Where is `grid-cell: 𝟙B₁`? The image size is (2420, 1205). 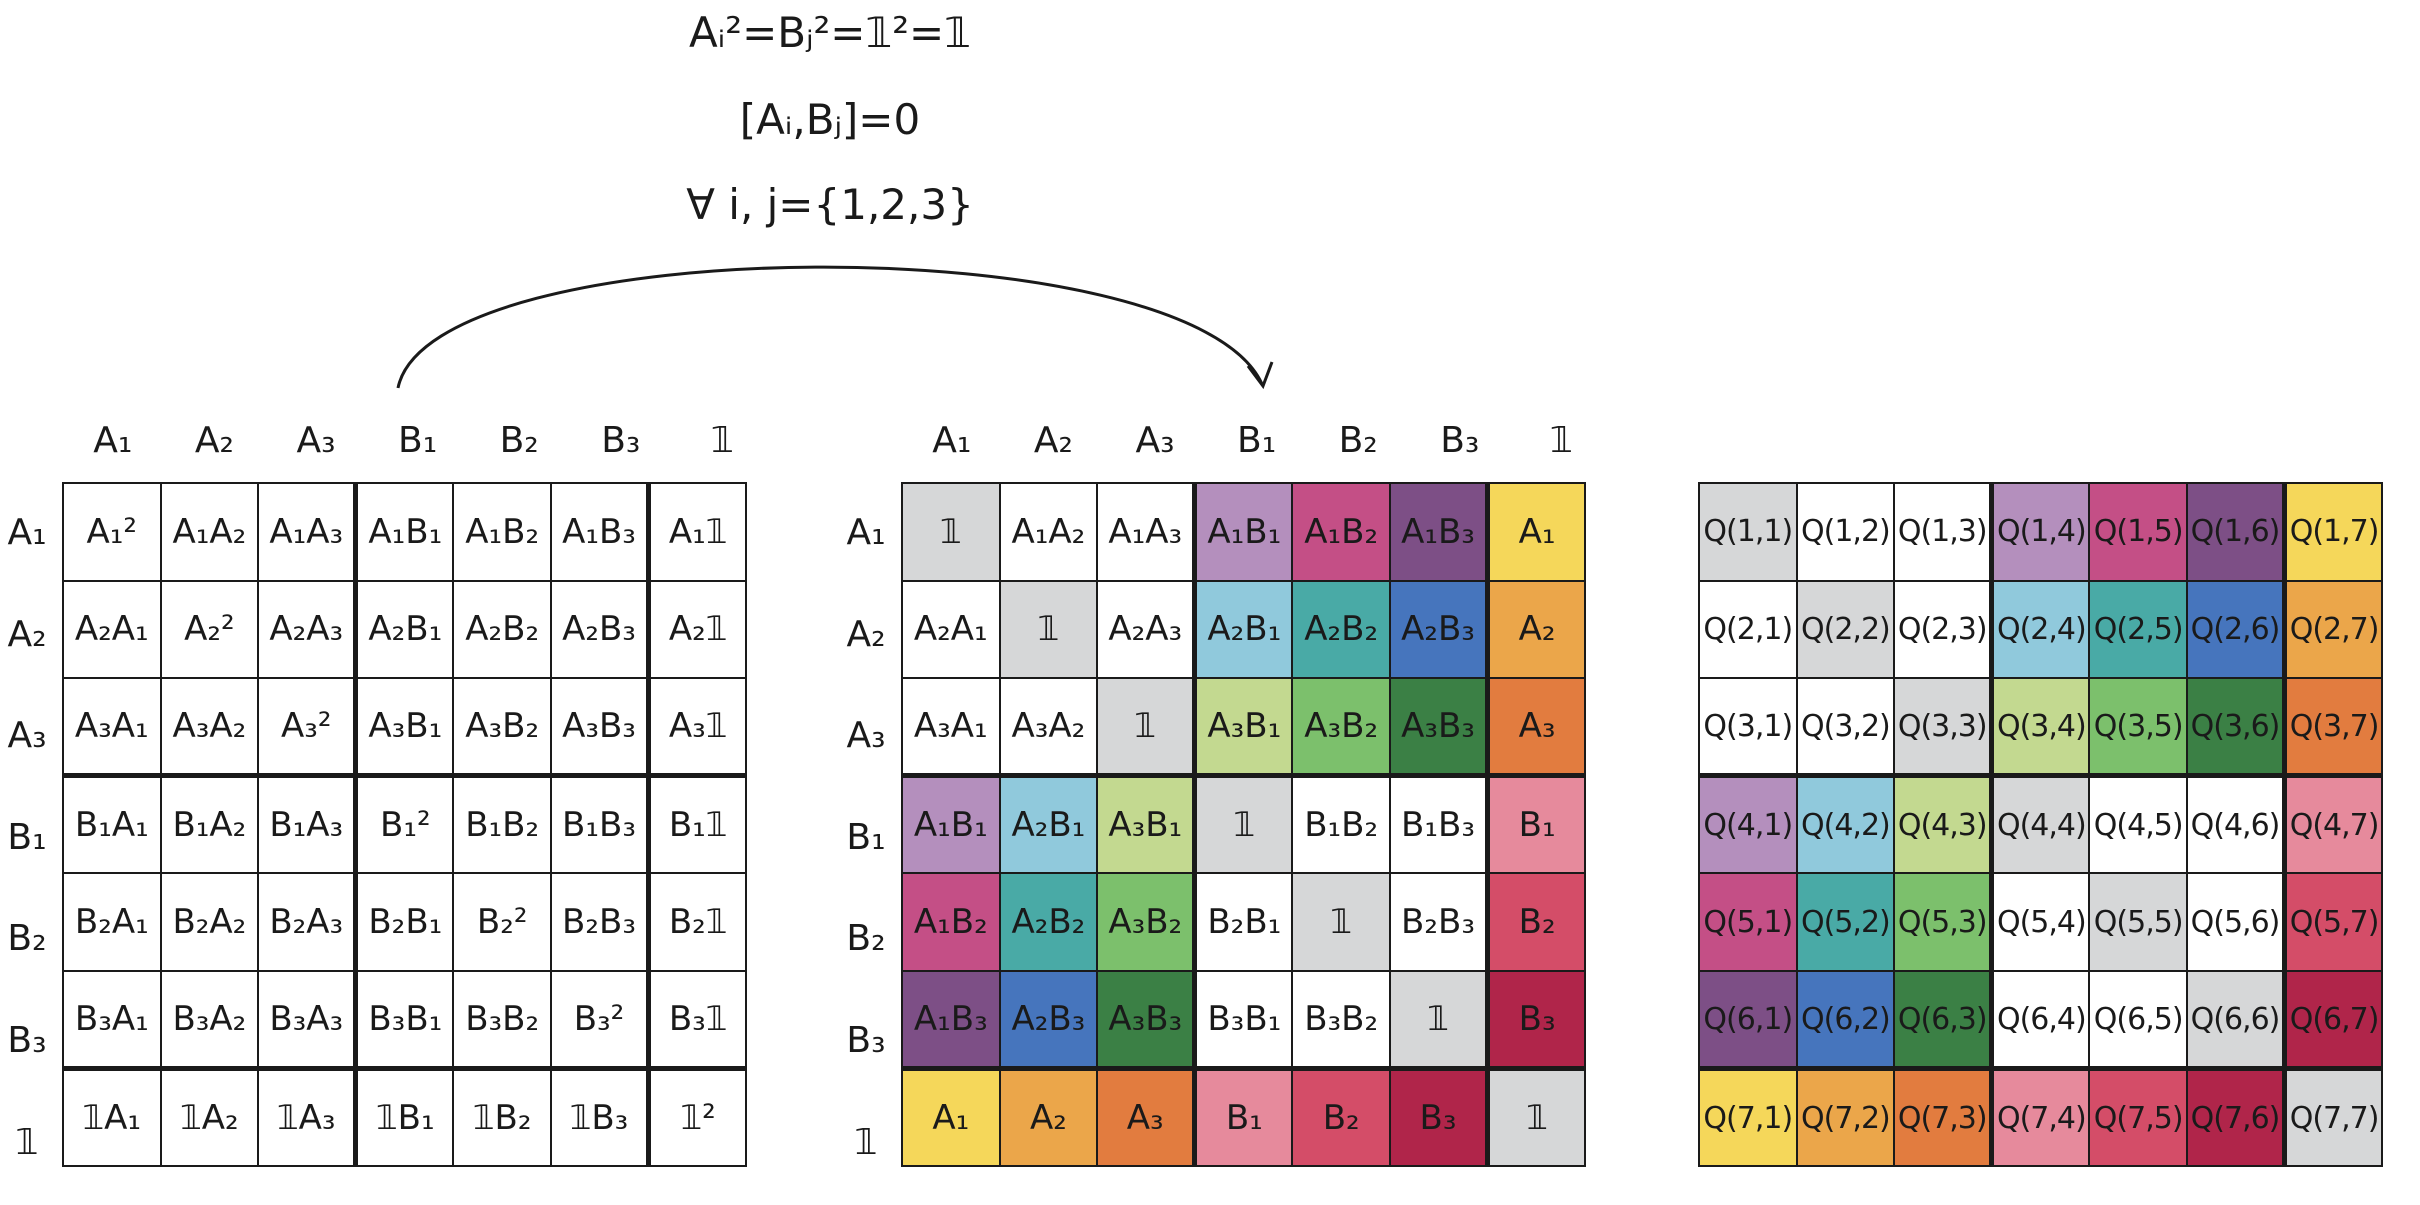 grid-cell: 𝟙B₁ is located at coordinates (404, 1117).